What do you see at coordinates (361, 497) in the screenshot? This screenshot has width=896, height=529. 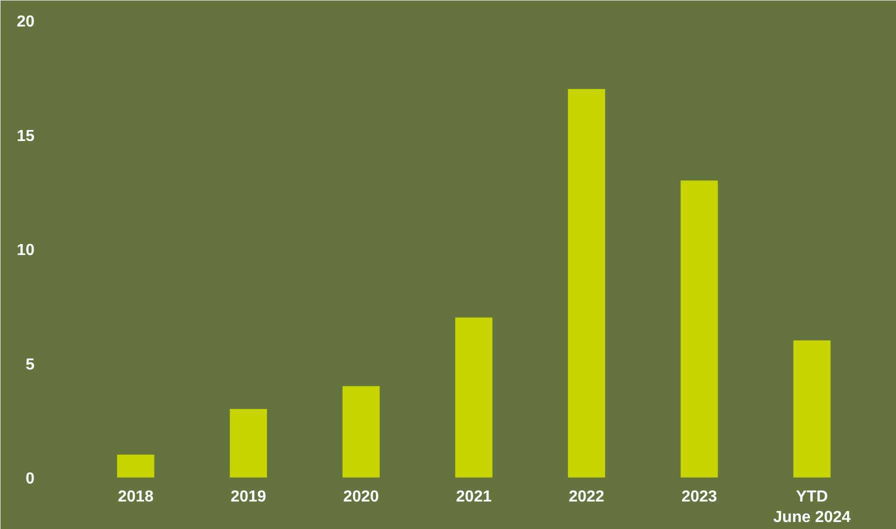 I see `x-tick-label: 2020` at bounding box center [361, 497].